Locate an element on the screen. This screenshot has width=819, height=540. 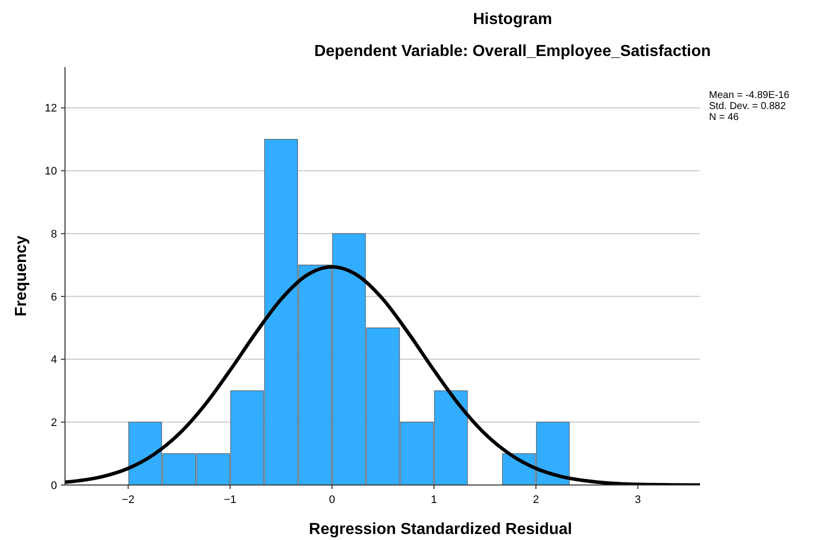
x-tick-label: 0 is located at coordinates (332, 500).